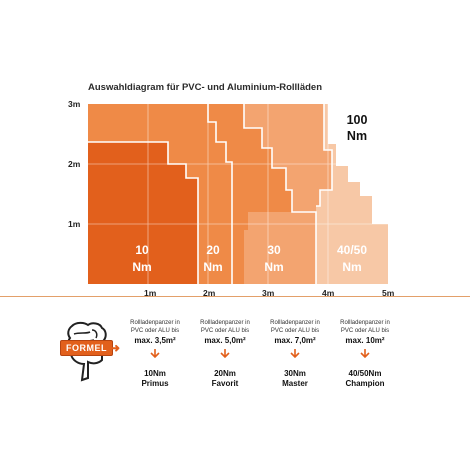 The width and height of the screenshot is (470, 470). What do you see at coordinates (352, 250) in the screenshot?
I see `zone-label-40-50-value: 40/50` at bounding box center [352, 250].